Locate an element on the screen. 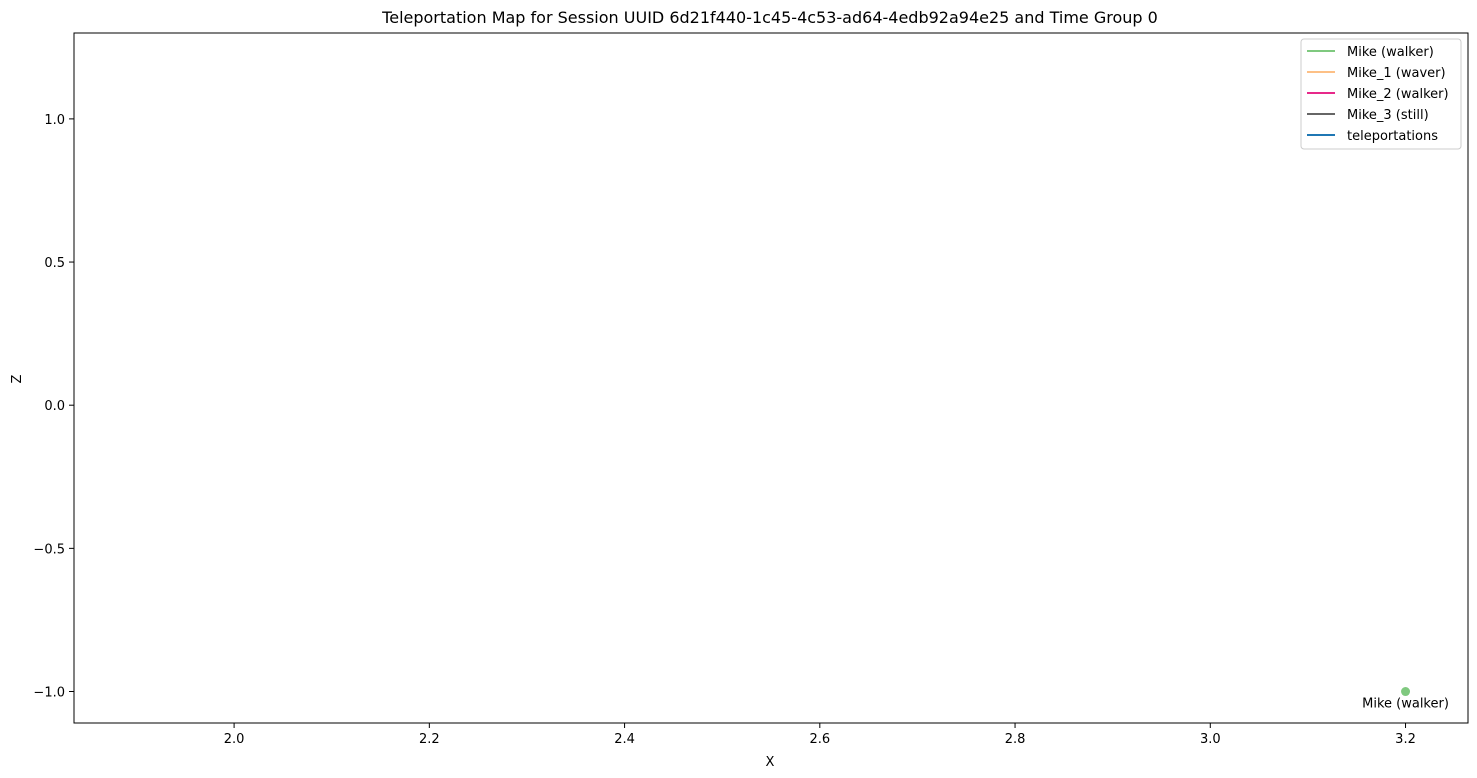 The width and height of the screenshot is (1477, 778). x-tick-label: 2.4 is located at coordinates (624, 739).